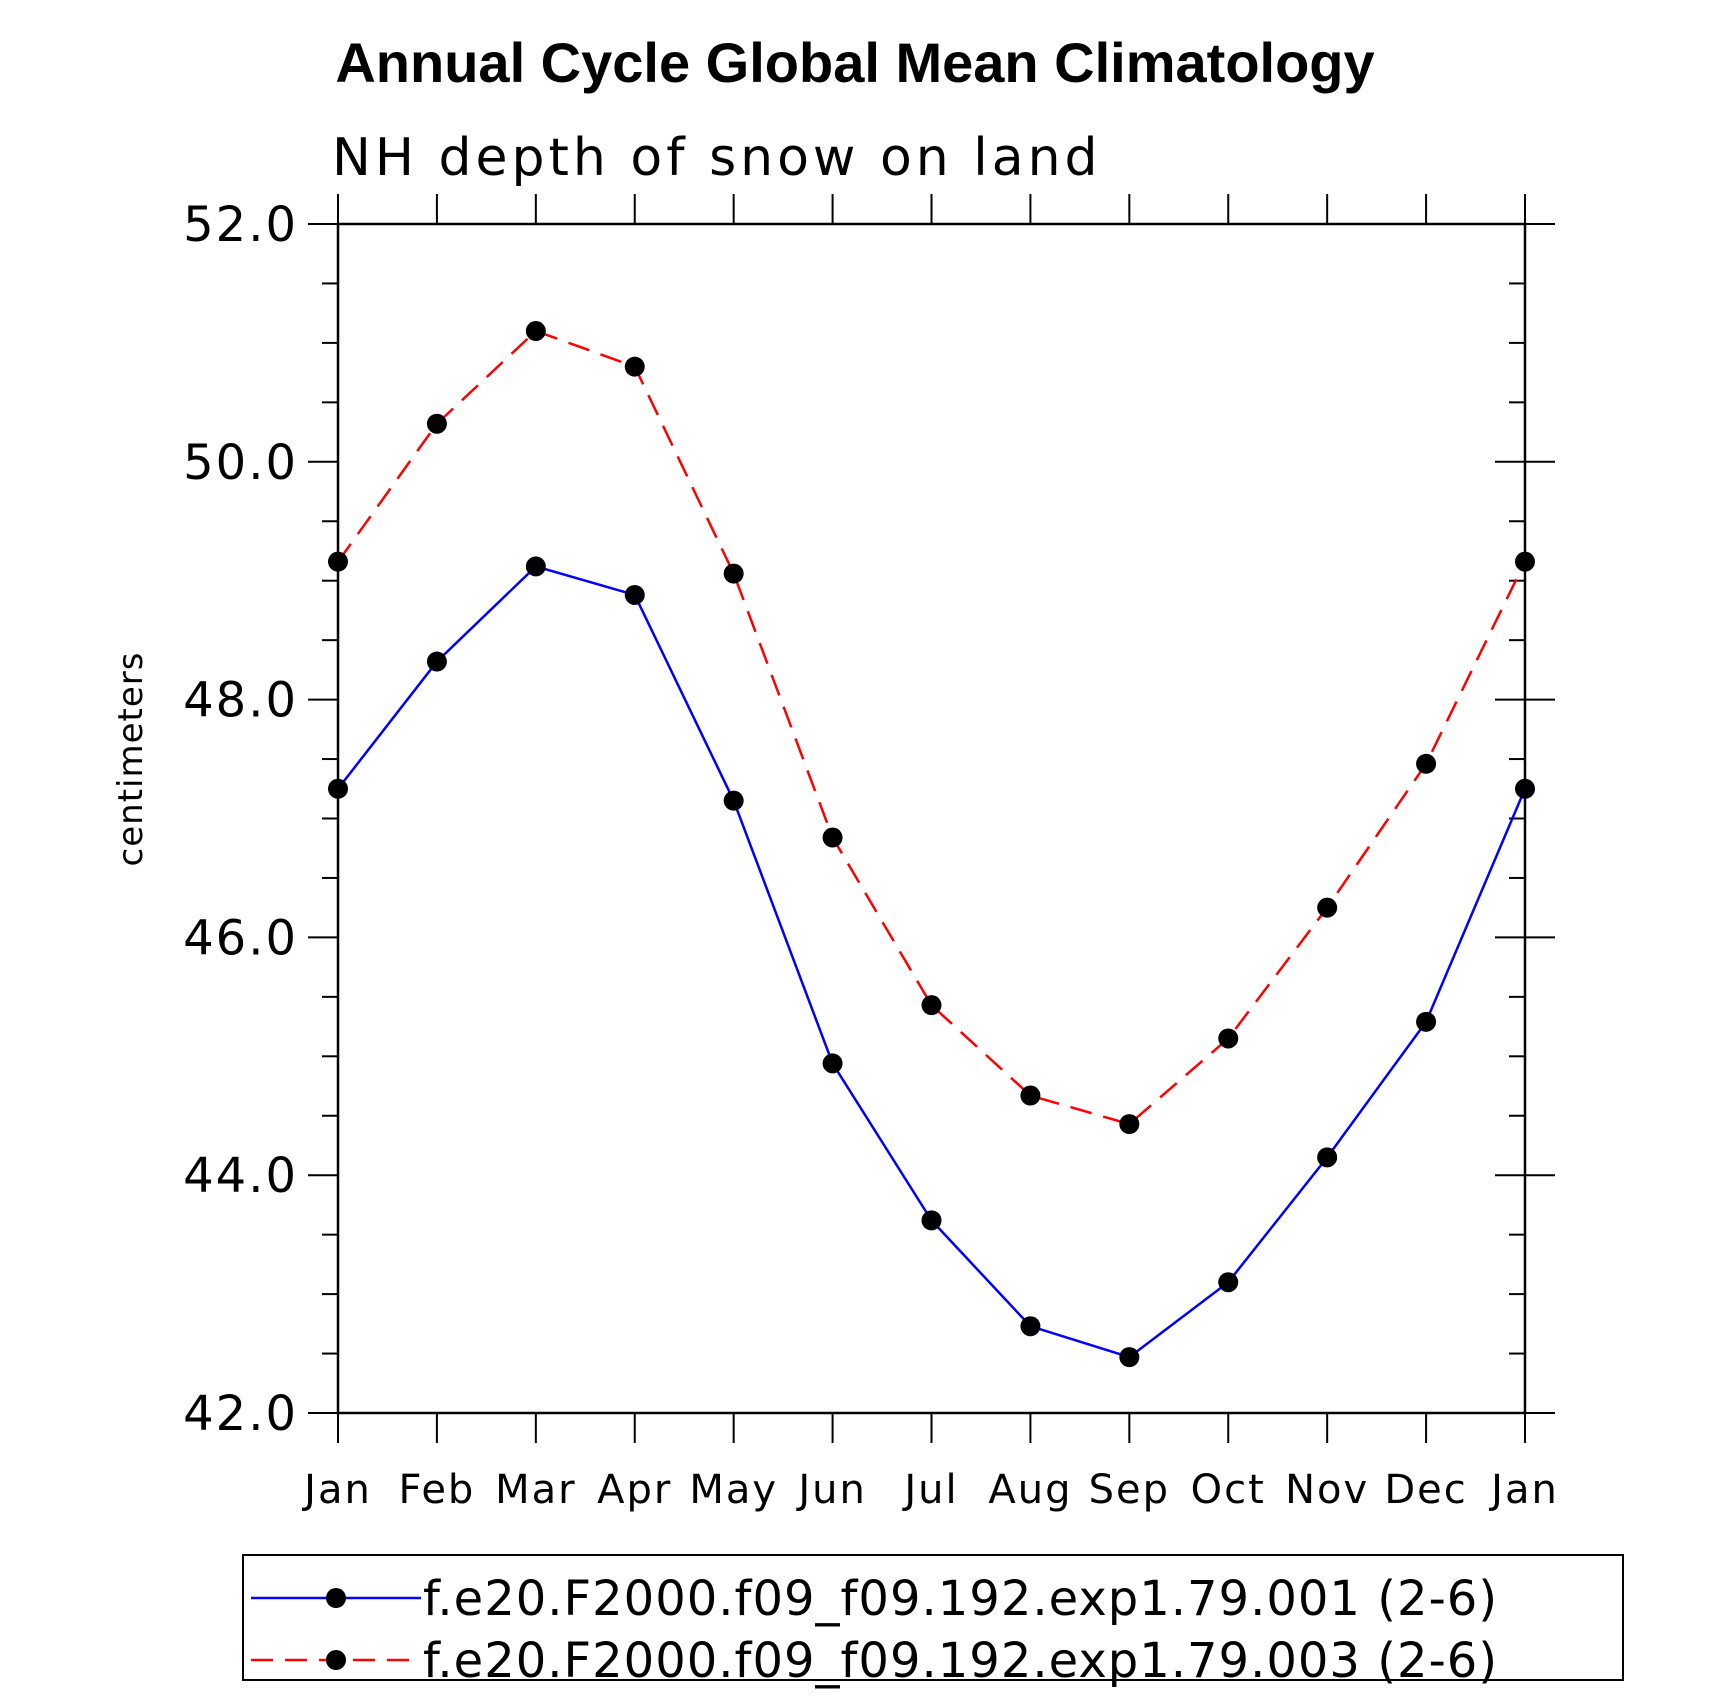 This screenshot has width=1710, height=1697. I want to click on x-tick-label: Sep, so click(1129, 1490).